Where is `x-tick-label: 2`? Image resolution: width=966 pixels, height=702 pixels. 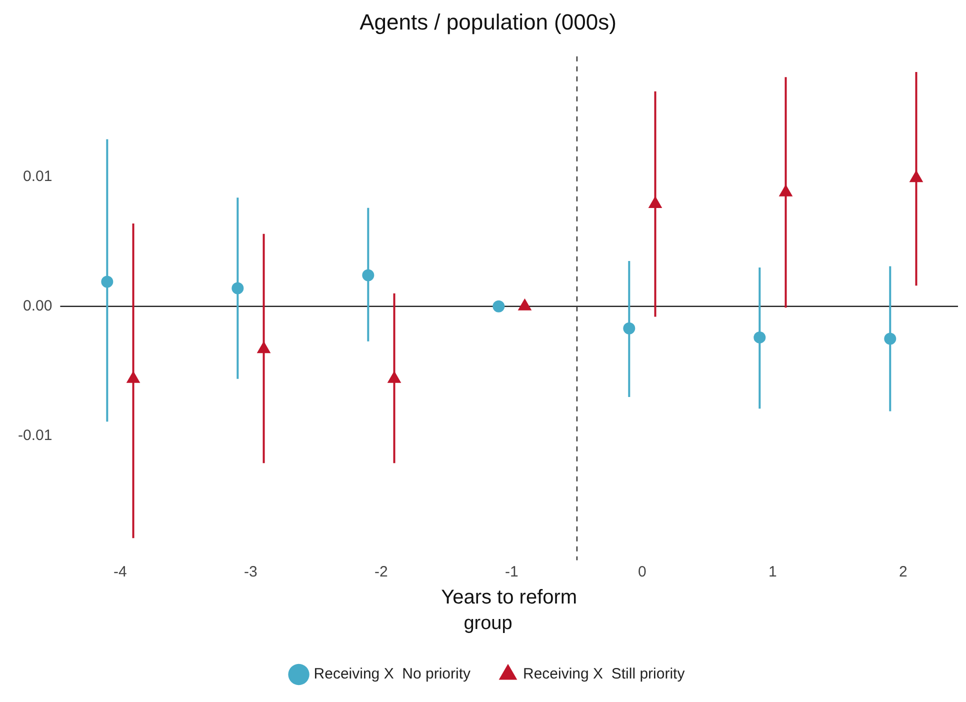
x-tick-label: 2 is located at coordinates (903, 571).